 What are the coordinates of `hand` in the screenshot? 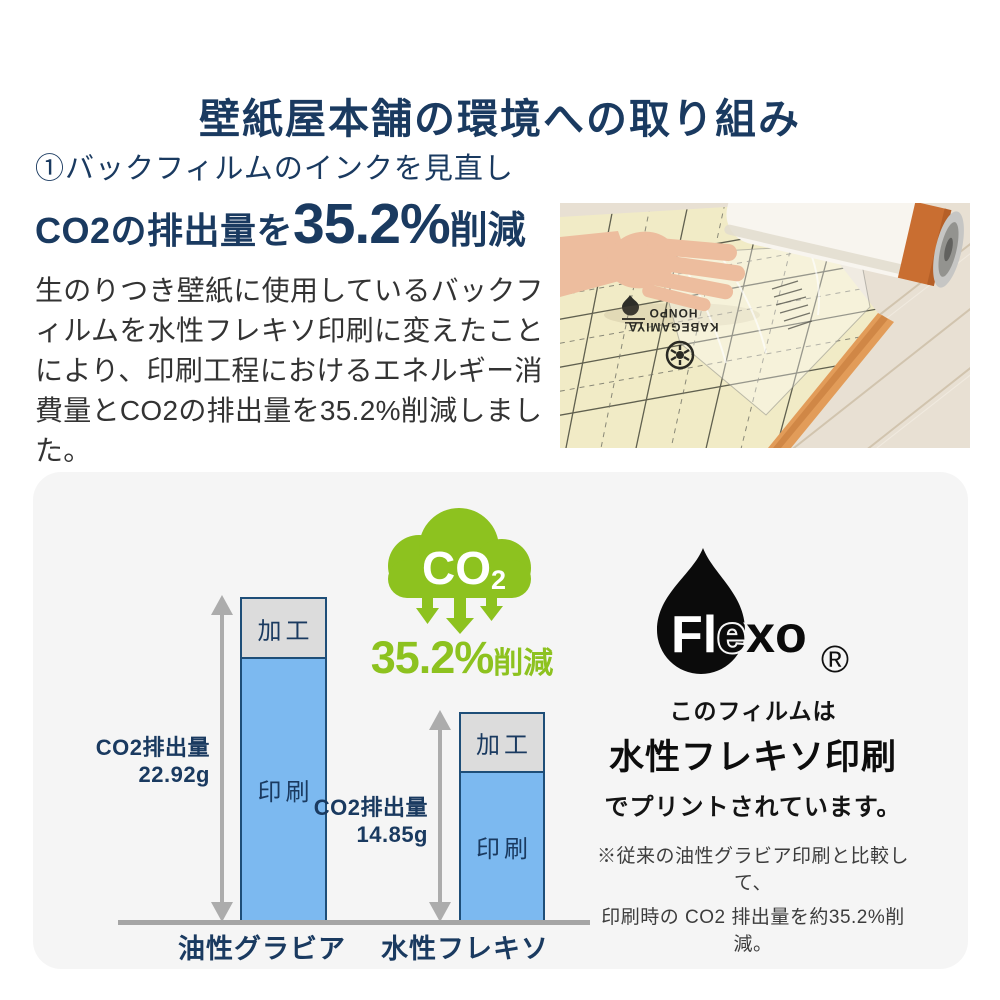 It's located at (653, 271).